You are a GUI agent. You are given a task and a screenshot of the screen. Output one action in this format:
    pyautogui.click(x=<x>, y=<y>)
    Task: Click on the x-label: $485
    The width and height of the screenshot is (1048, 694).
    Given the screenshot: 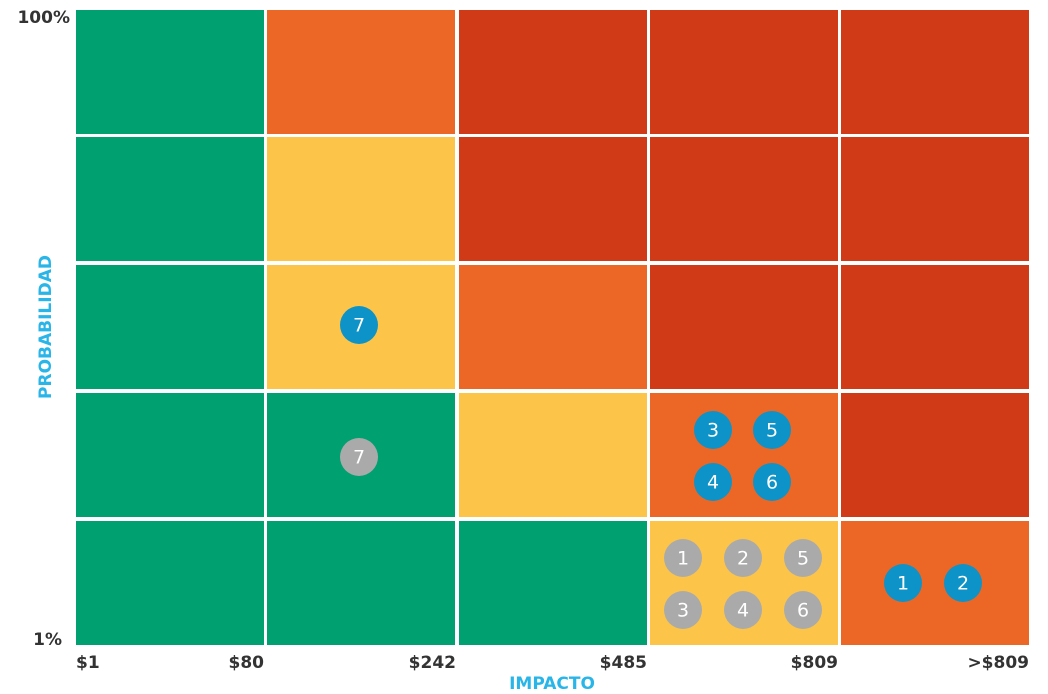 What is the action you would take?
    pyautogui.click(x=623, y=663)
    